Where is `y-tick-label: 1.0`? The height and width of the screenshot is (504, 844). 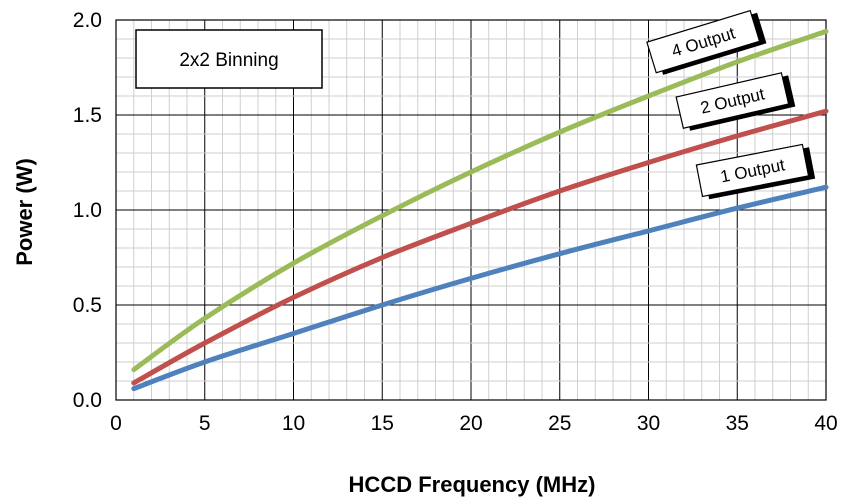 y-tick-label: 1.0 is located at coordinates (87, 210).